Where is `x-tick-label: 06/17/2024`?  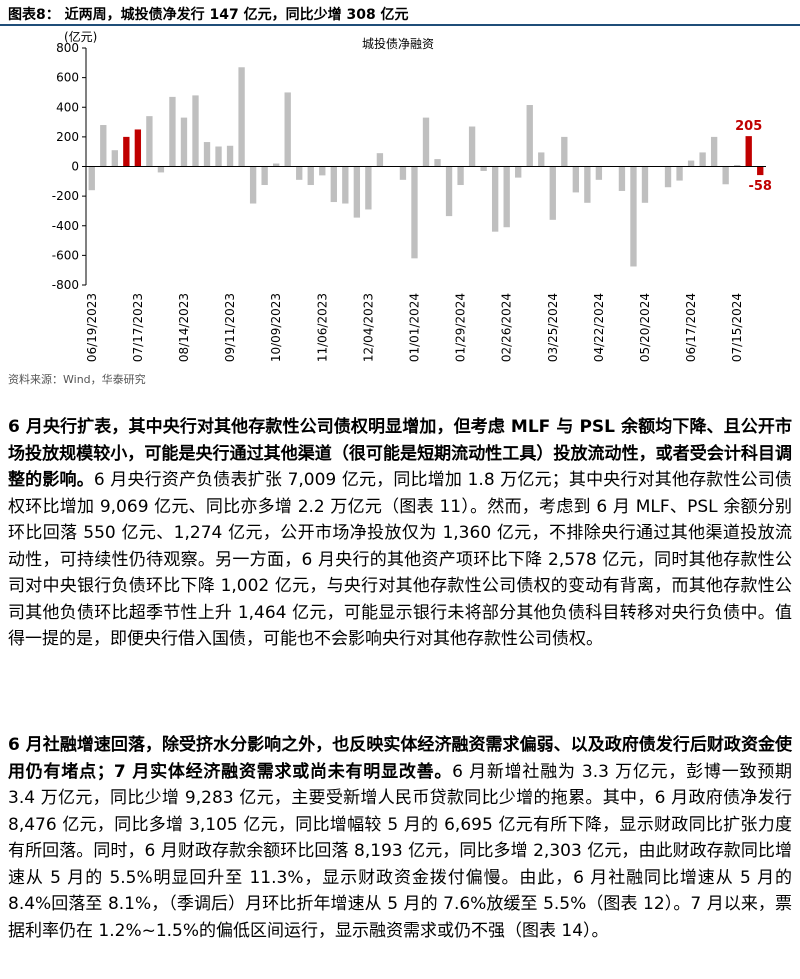 x-tick-label: 06/17/2024 is located at coordinates (691, 327).